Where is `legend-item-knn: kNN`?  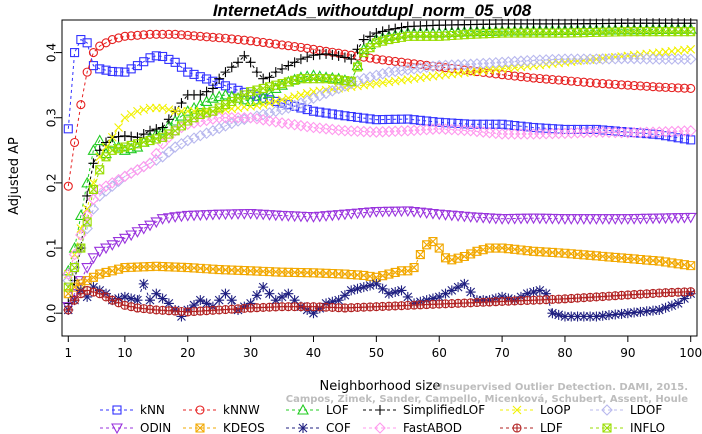 legend-item-knn: kNN is located at coordinates (132, 410).